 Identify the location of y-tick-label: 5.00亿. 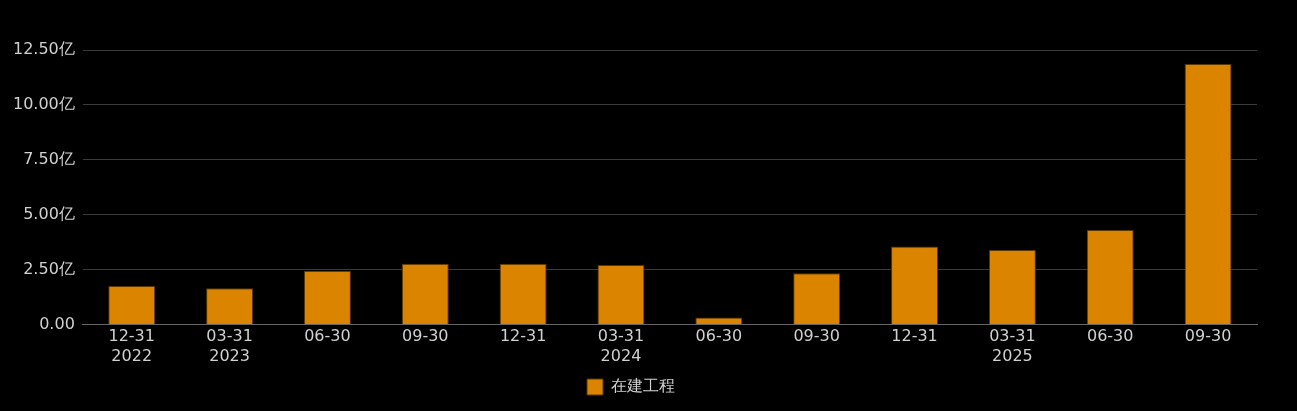
(49, 213).